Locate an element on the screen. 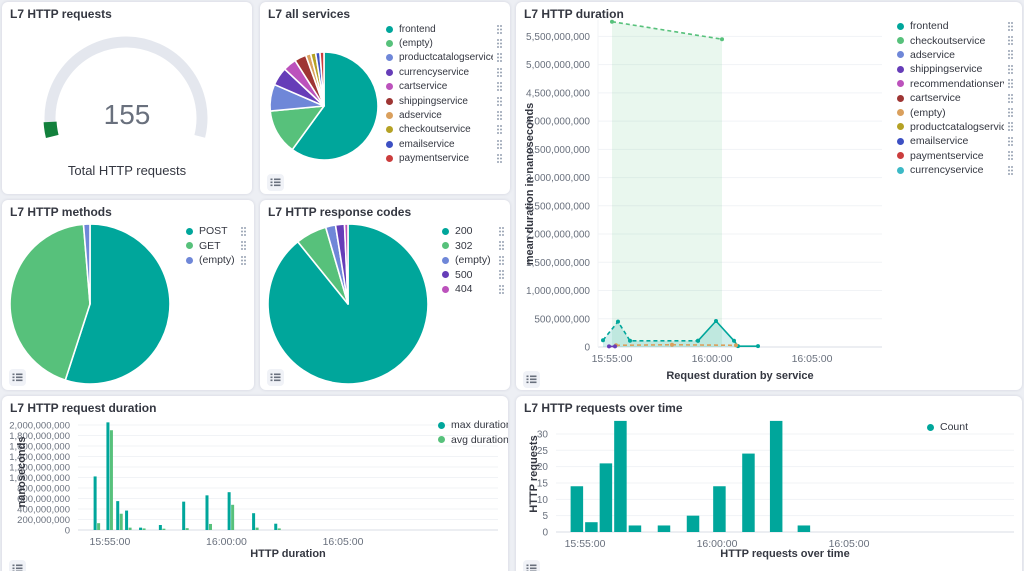  legend-item-label: GET is located at coordinates (210, 245).